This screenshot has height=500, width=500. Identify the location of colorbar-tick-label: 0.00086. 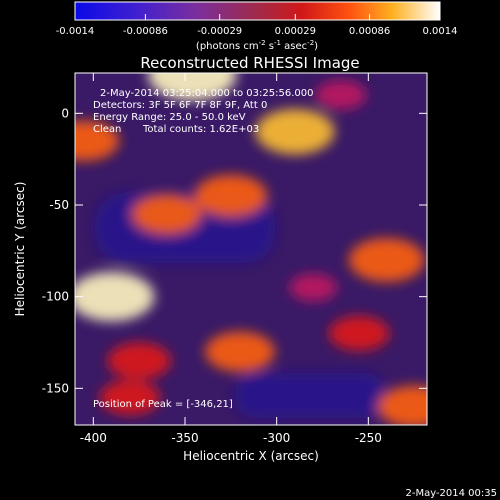
(369, 31).